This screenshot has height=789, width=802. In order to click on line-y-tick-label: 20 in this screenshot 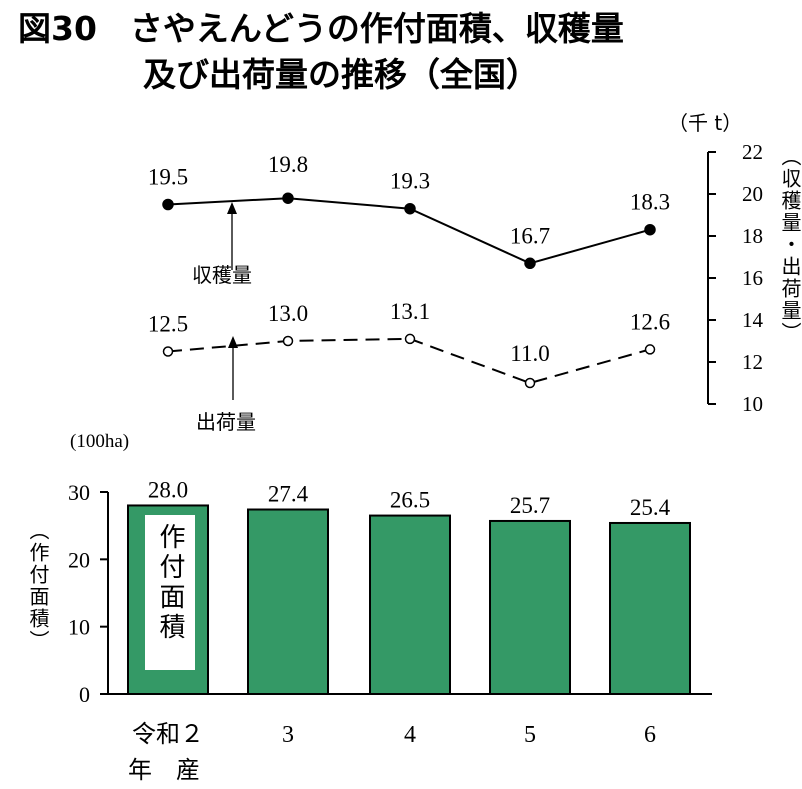, I will do `click(752, 194)`.